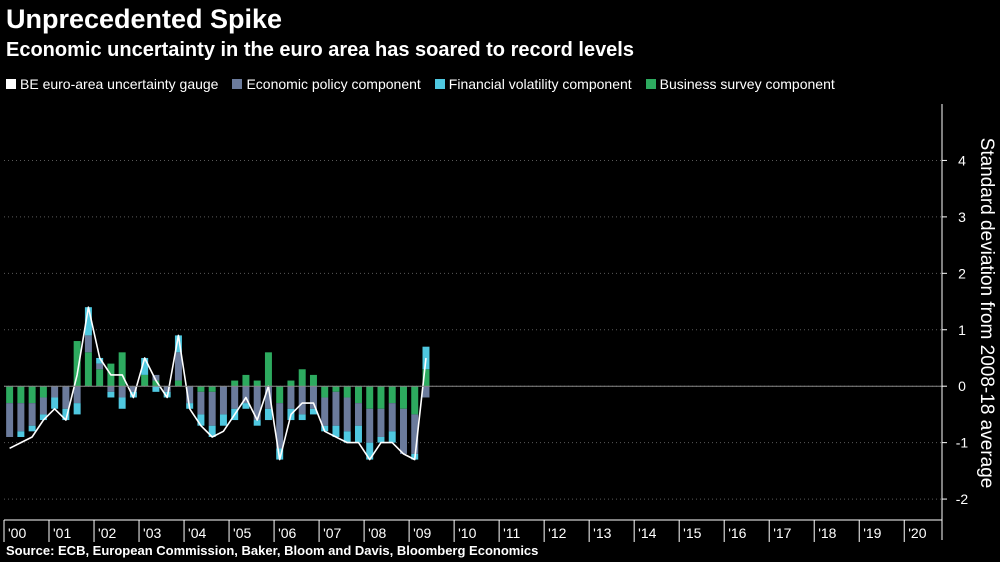 The width and height of the screenshot is (1000, 562). Describe the element at coordinates (872, 533) in the screenshot. I see `x-tick-label: '19` at that location.